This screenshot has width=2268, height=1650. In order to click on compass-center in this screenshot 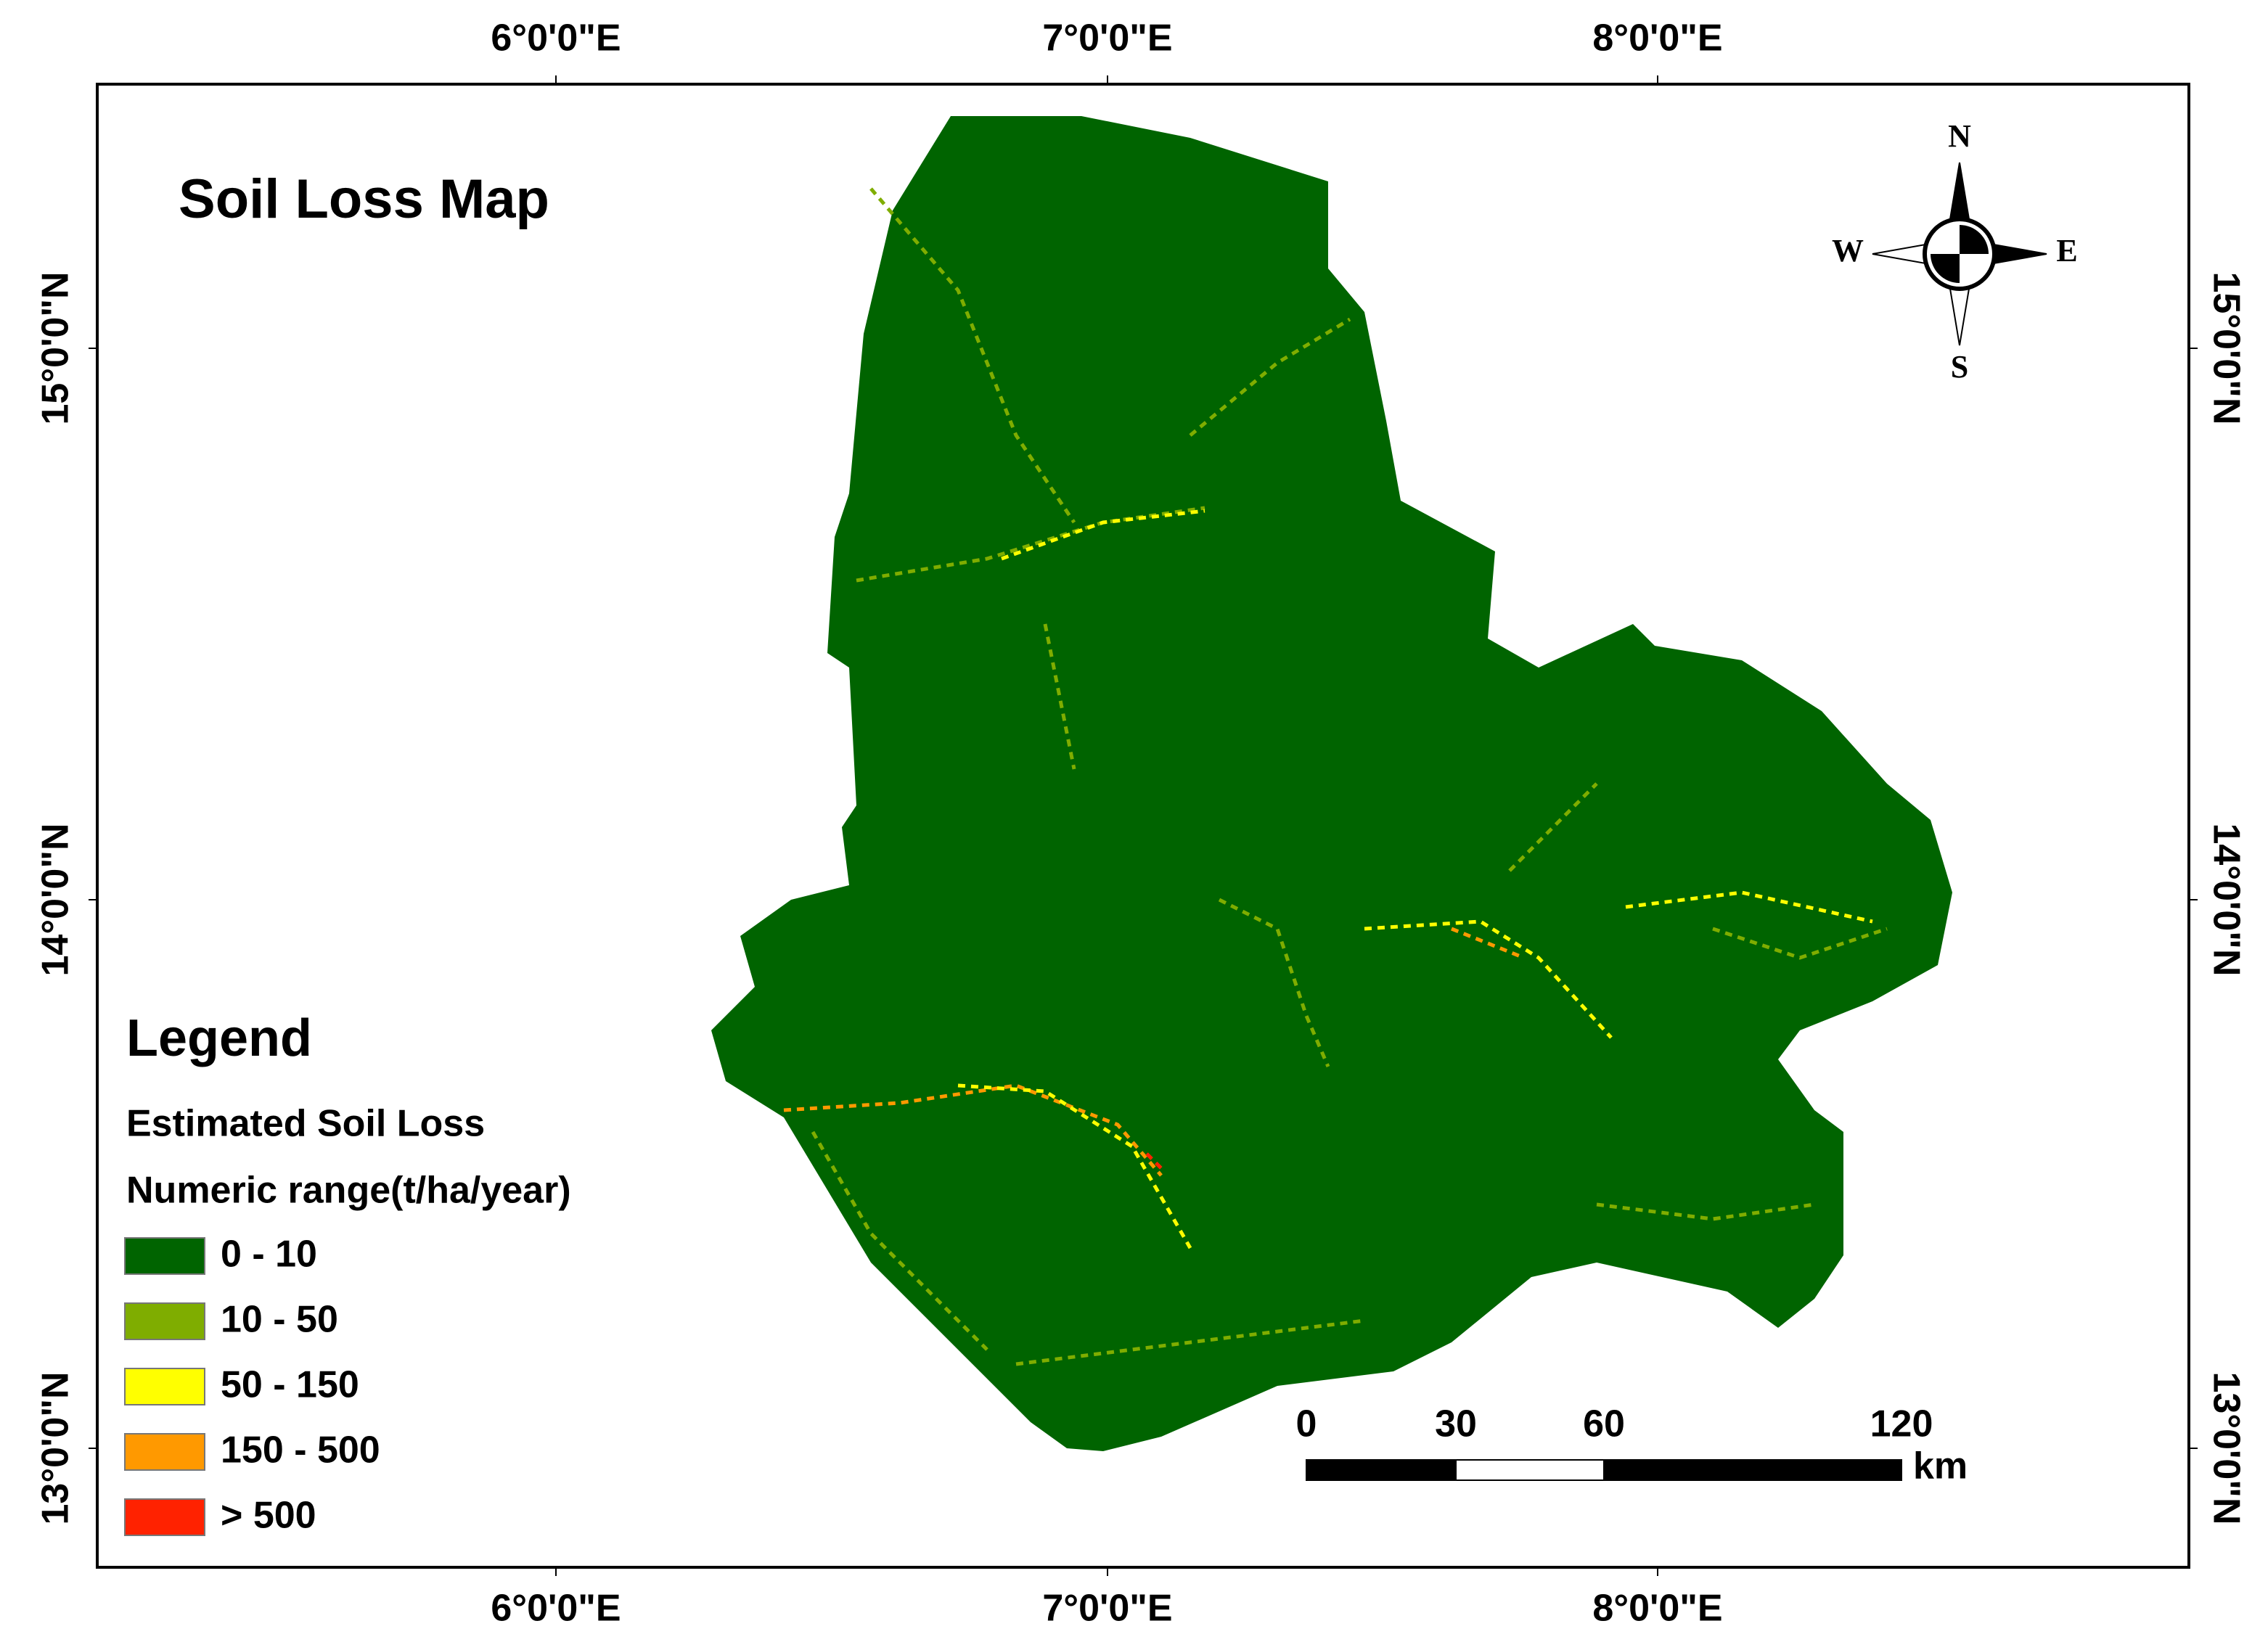, I will do `click(1960, 254)`.